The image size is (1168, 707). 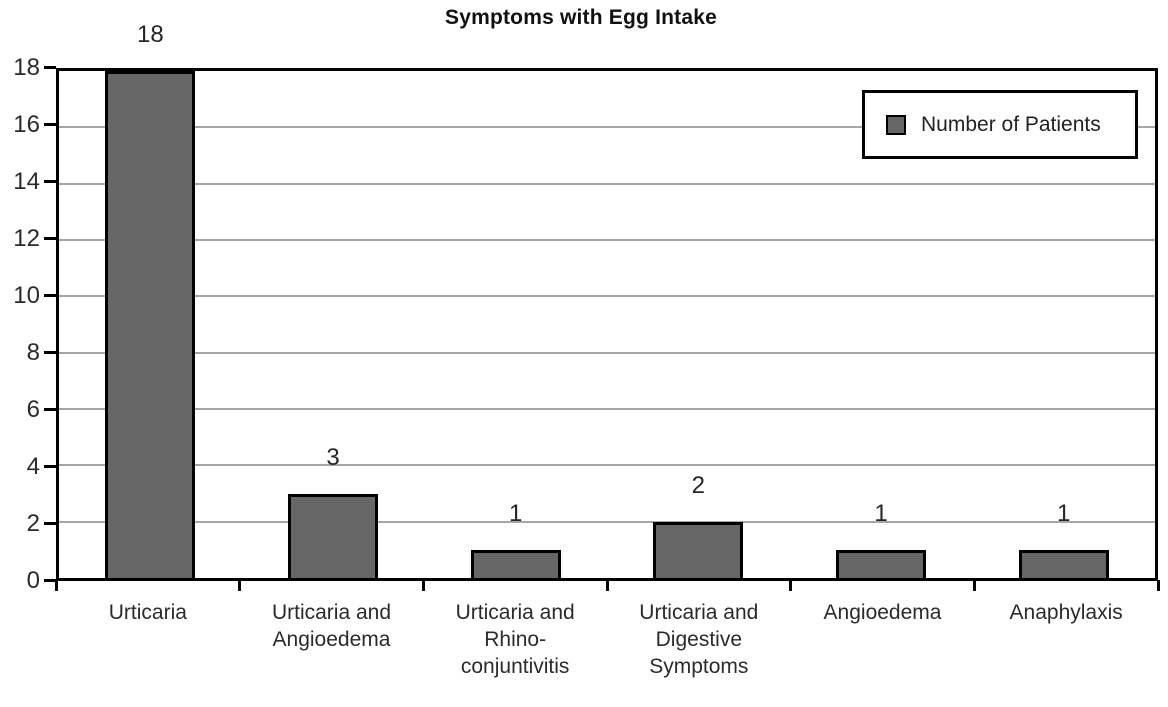 I want to click on category-label-line: Urticaria, so click(x=147, y=612).